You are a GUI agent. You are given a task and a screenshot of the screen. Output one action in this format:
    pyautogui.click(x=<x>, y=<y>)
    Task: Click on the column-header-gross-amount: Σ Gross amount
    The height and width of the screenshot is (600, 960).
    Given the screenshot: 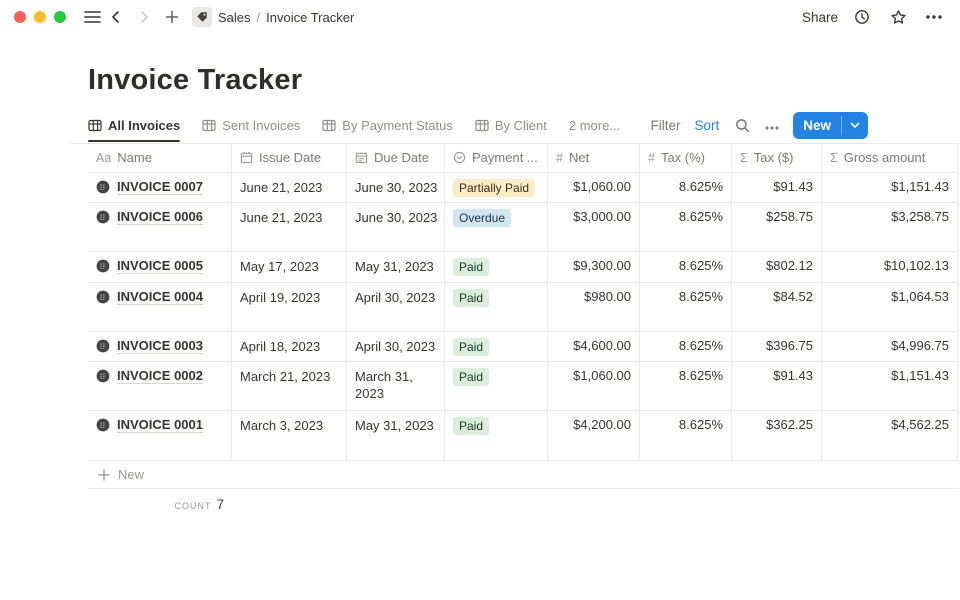 What is the action you would take?
    pyautogui.click(x=890, y=157)
    